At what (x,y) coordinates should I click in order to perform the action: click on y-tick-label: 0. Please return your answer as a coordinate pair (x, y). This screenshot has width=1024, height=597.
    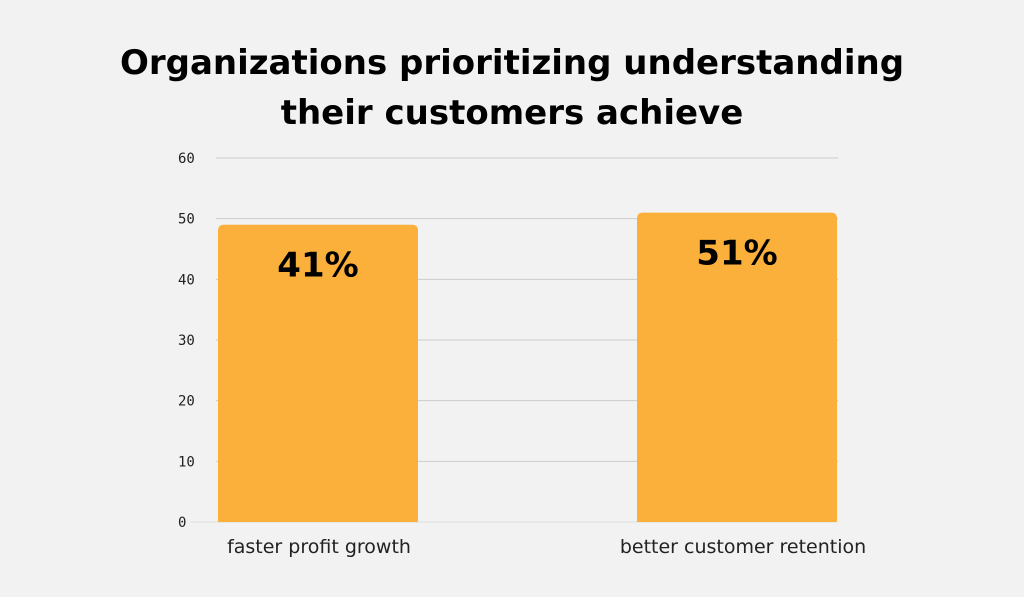
    Looking at the image, I should click on (182, 523).